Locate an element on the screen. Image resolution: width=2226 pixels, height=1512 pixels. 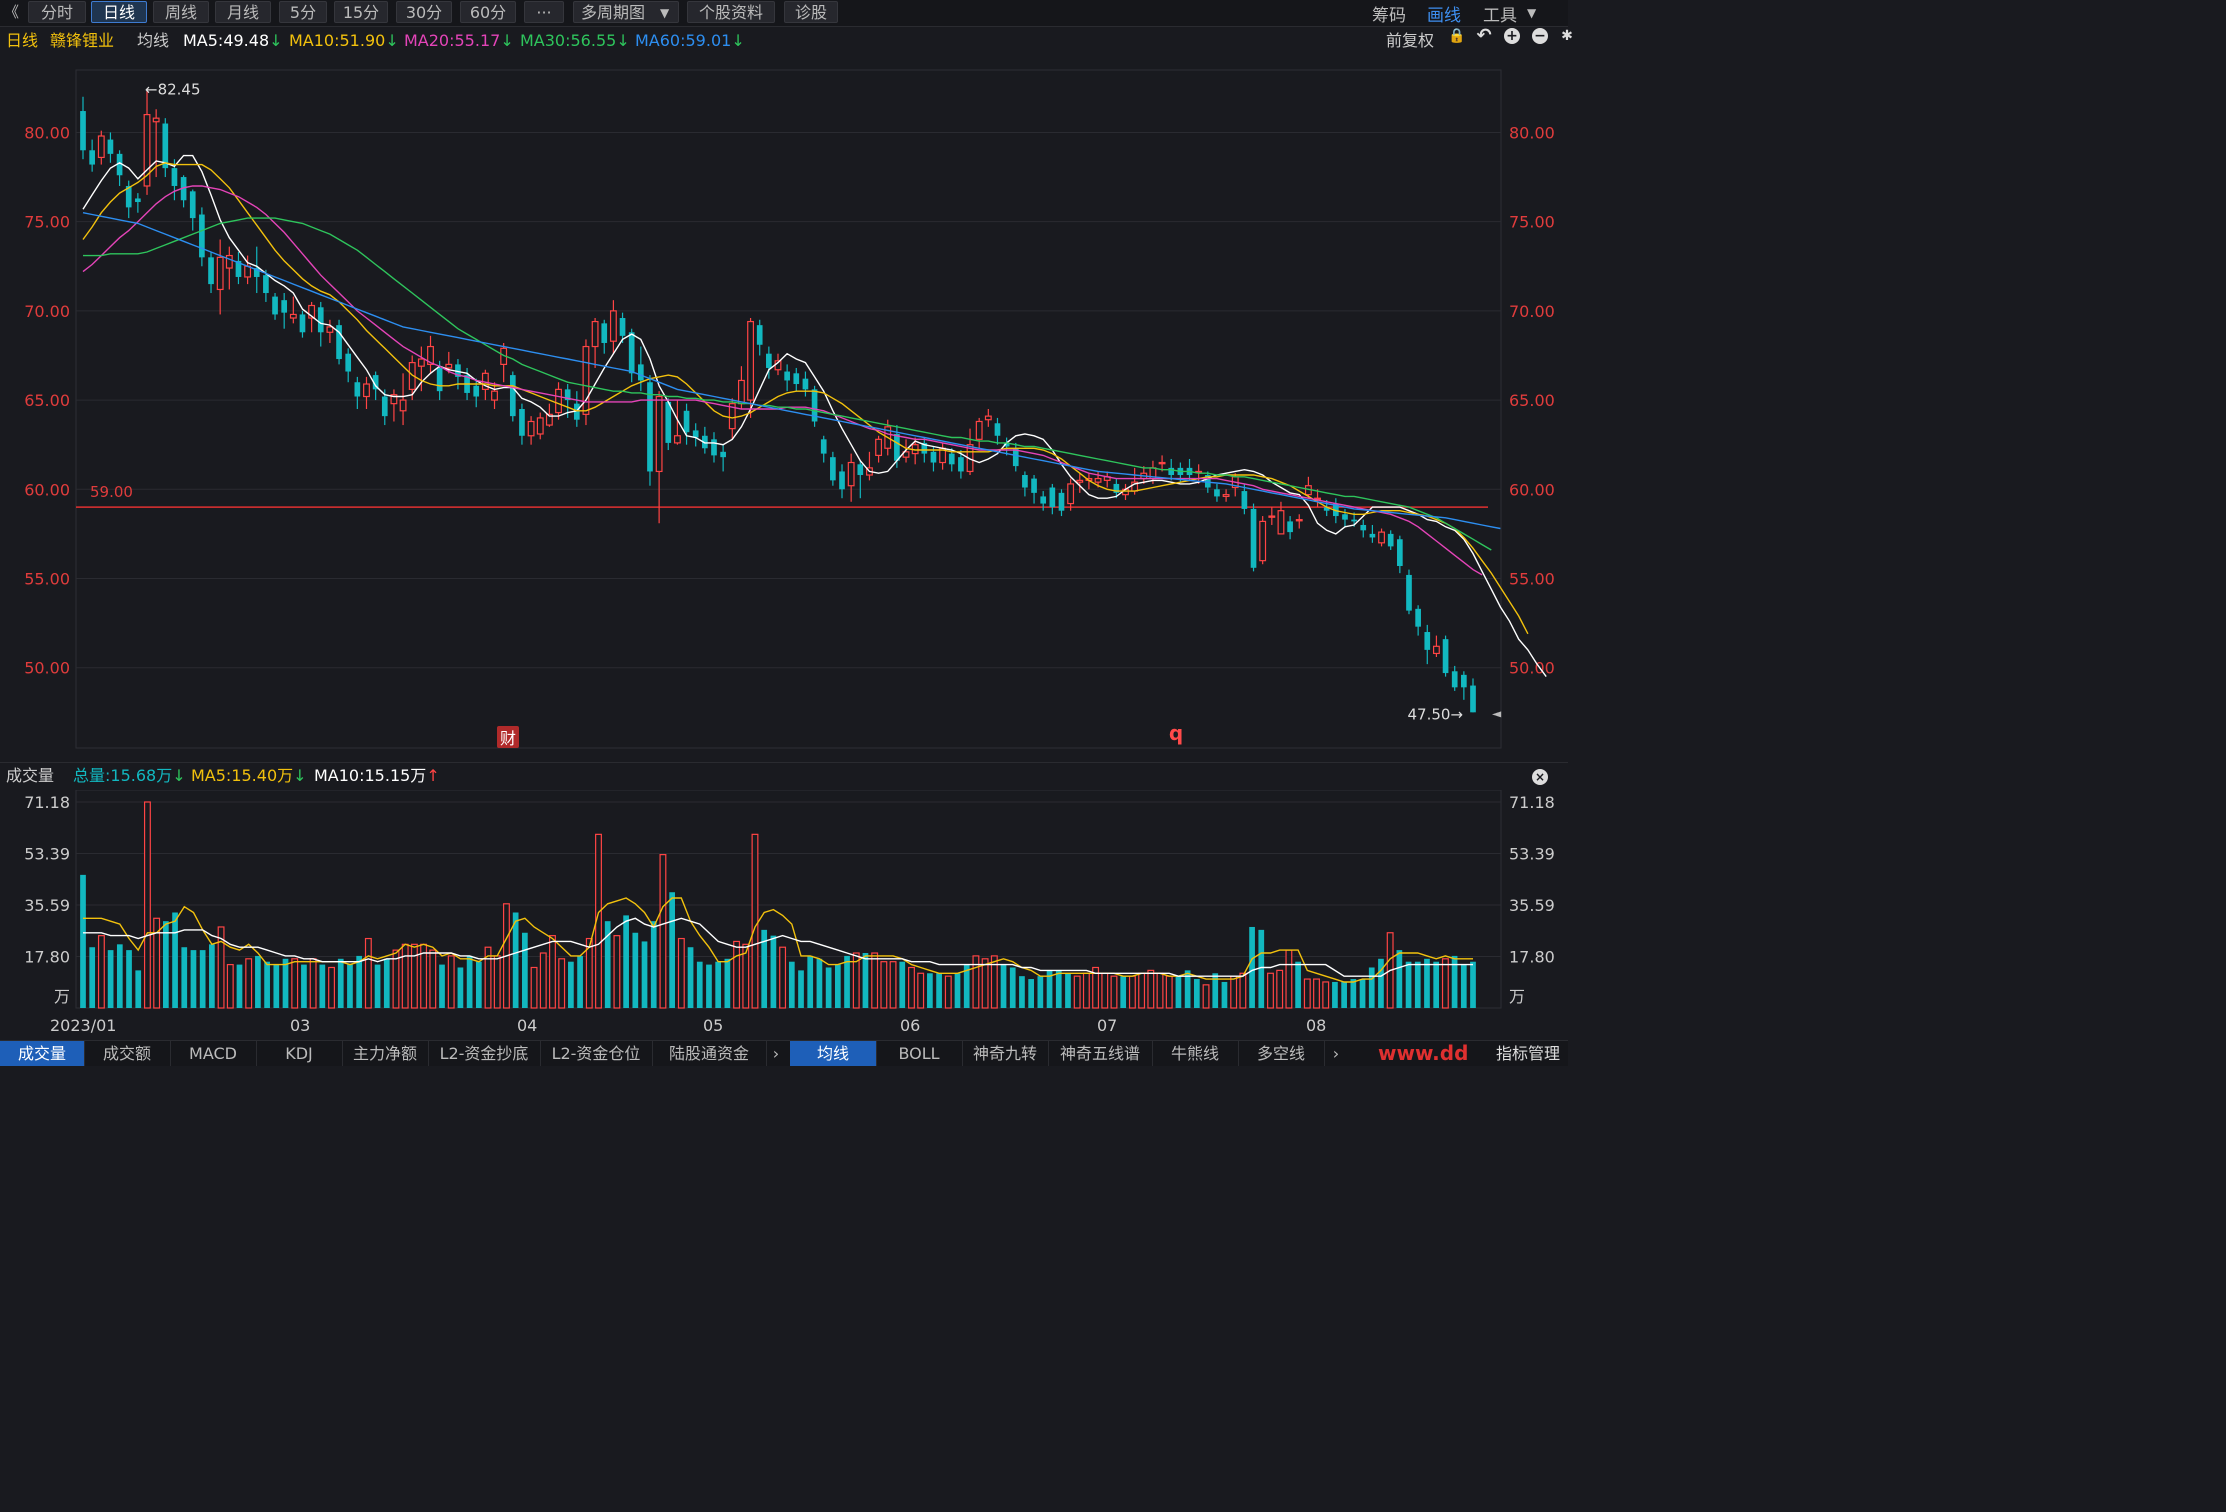
period-tab: 个股资料 is located at coordinates (731, 12).